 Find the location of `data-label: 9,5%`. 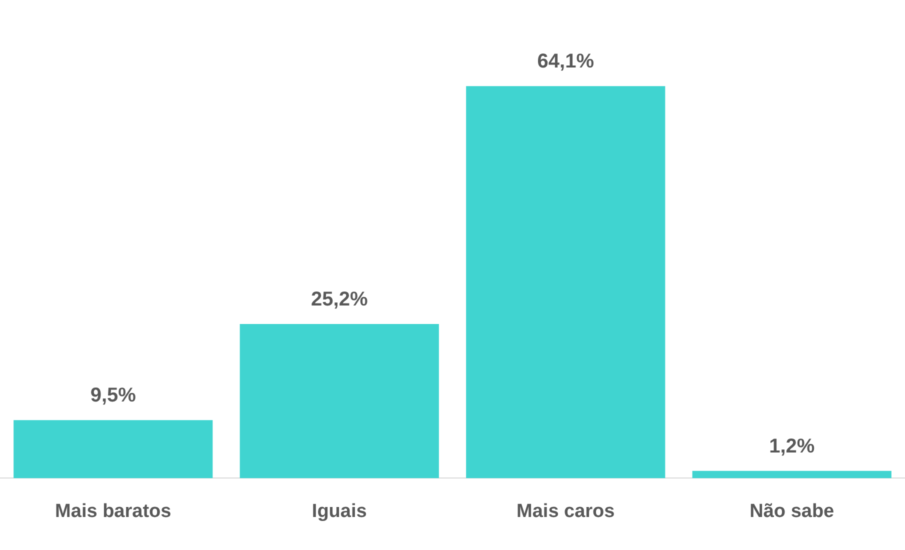

data-label: 9,5% is located at coordinates (113, 395).